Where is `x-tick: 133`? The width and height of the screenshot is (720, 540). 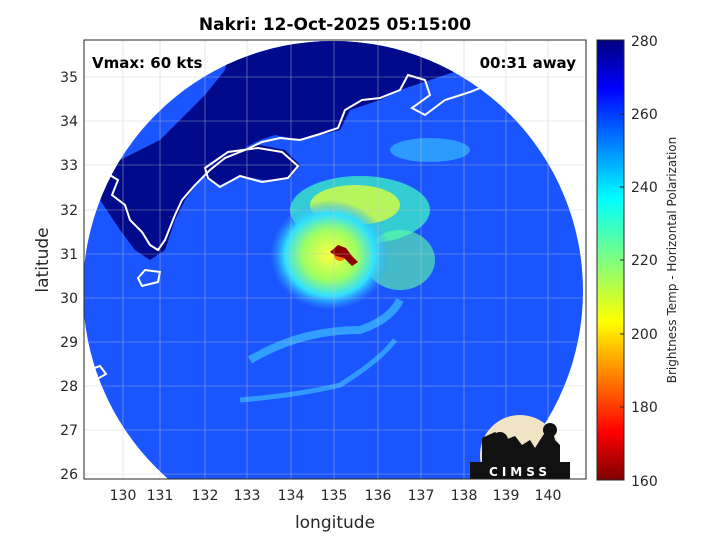 x-tick: 133 is located at coordinates (247, 496).